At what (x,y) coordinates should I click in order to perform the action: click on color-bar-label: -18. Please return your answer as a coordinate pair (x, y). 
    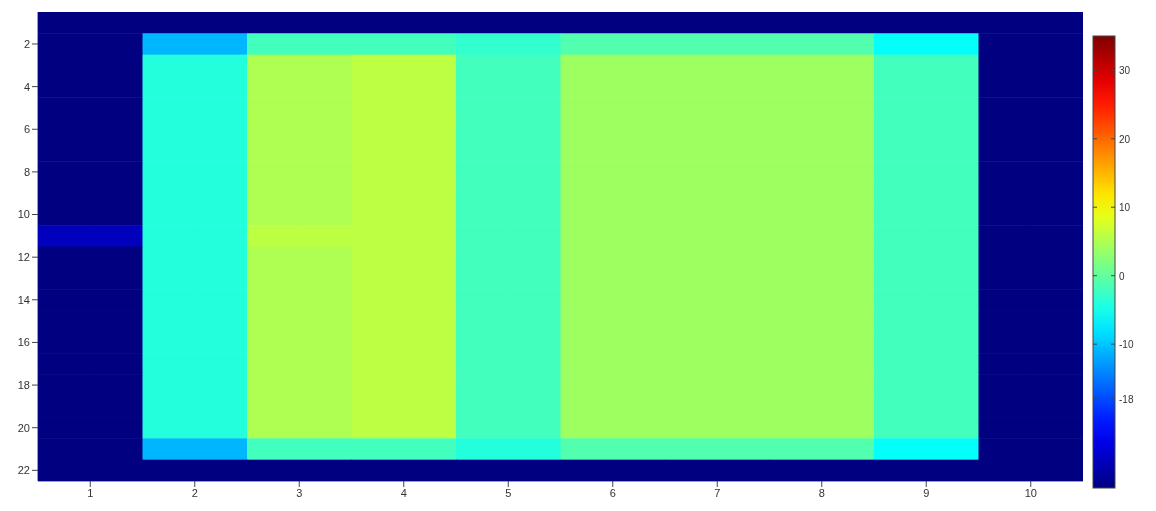
    Looking at the image, I should click on (1126, 399).